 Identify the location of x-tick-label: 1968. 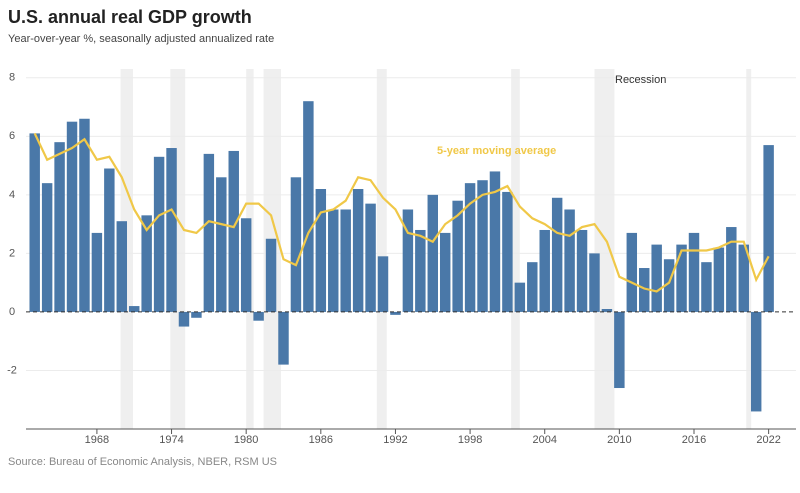
(97, 440).